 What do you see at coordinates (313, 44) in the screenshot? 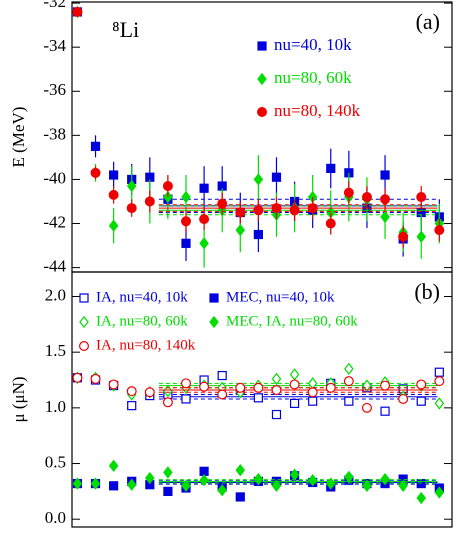
I see `legend-label: nu=40, 10k` at bounding box center [313, 44].